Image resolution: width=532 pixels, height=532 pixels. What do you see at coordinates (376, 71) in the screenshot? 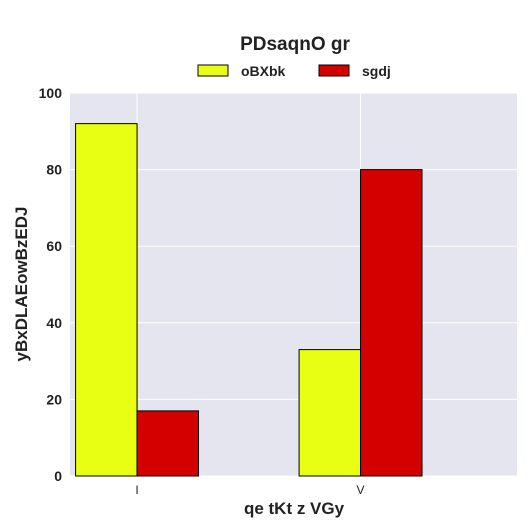
I see `legend-label-sgdj: sgdj` at bounding box center [376, 71].